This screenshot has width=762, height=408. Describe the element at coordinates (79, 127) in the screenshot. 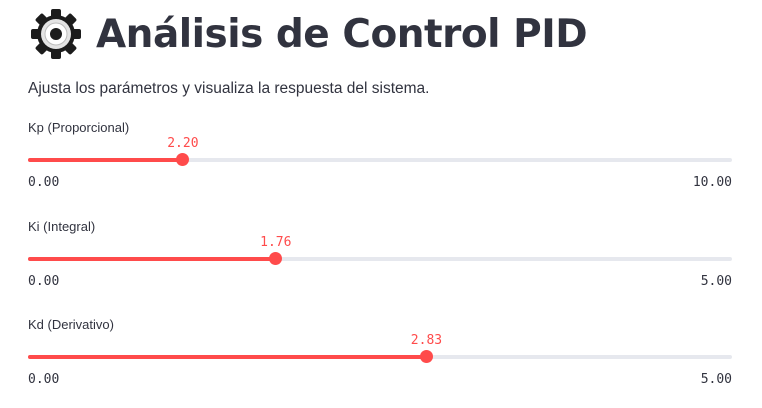

I see `slider-label: Kp (Proporcional)` at that location.